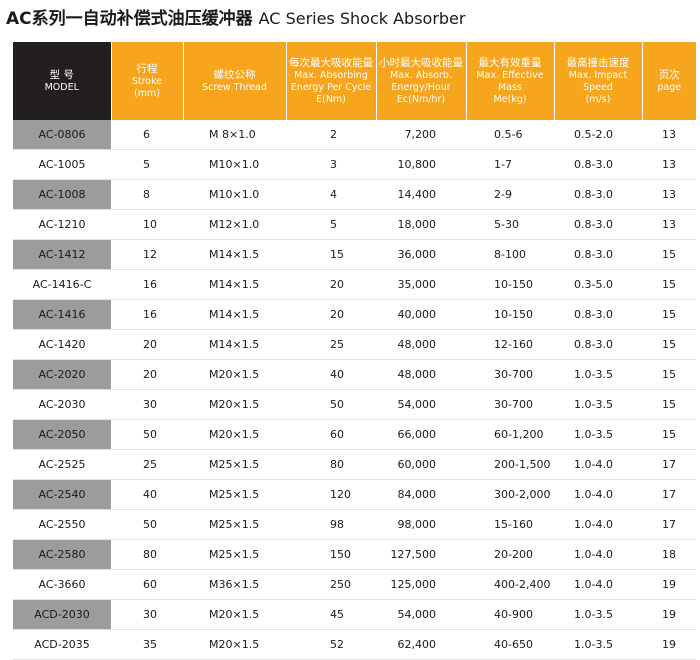  What do you see at coordinates (62, 644) in the screenshot?
I see `model-cell: ACD-2035` at bounding box center [62, 644].